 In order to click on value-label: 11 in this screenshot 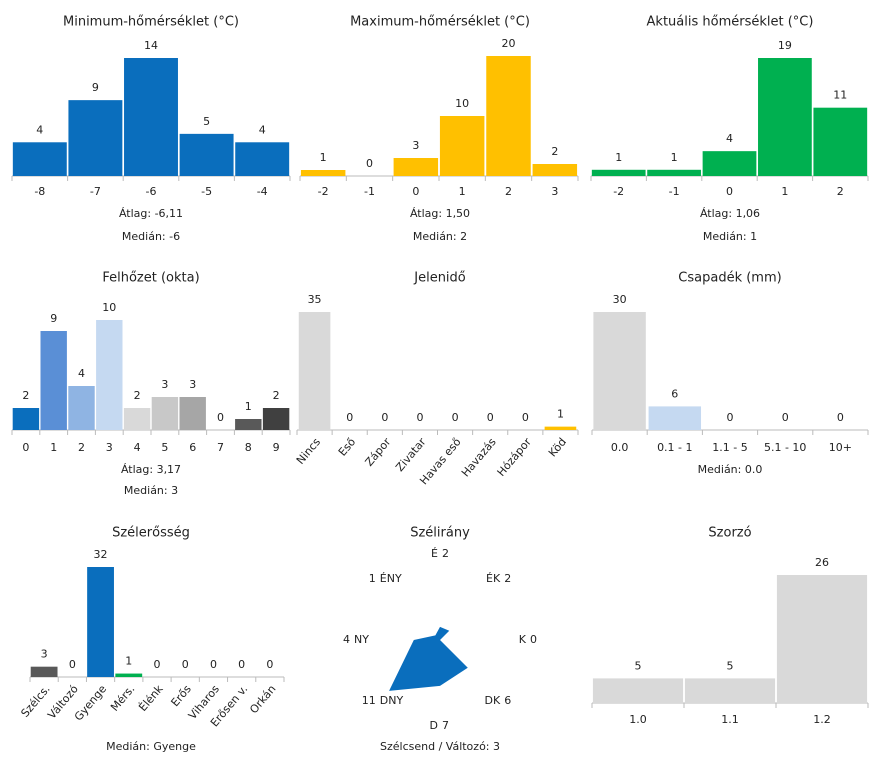, I will do `click(840, 95)`.